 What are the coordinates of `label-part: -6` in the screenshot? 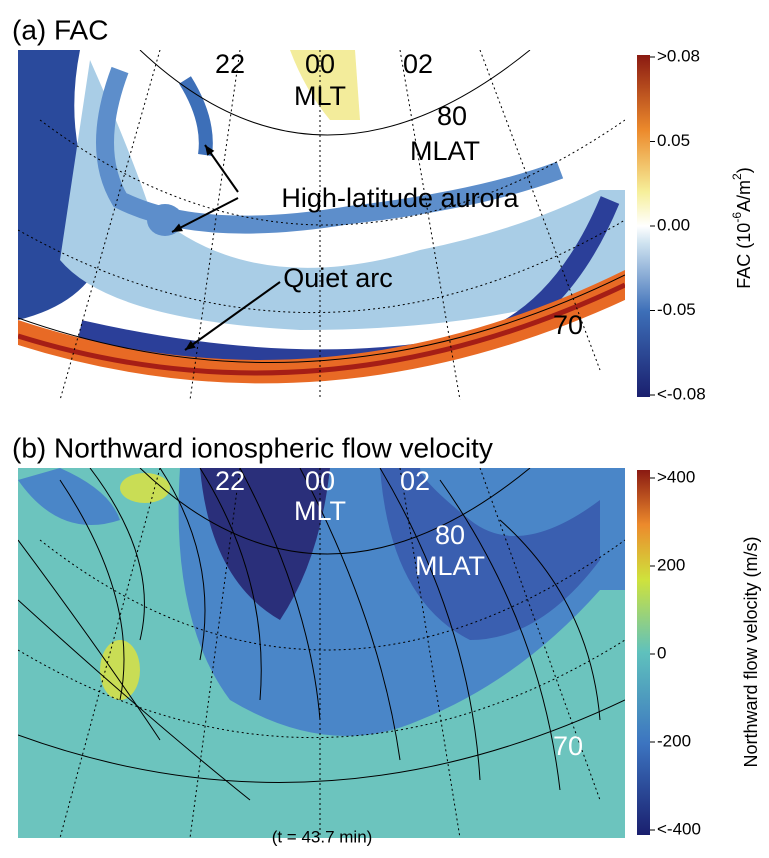 It's located at (737, 217).